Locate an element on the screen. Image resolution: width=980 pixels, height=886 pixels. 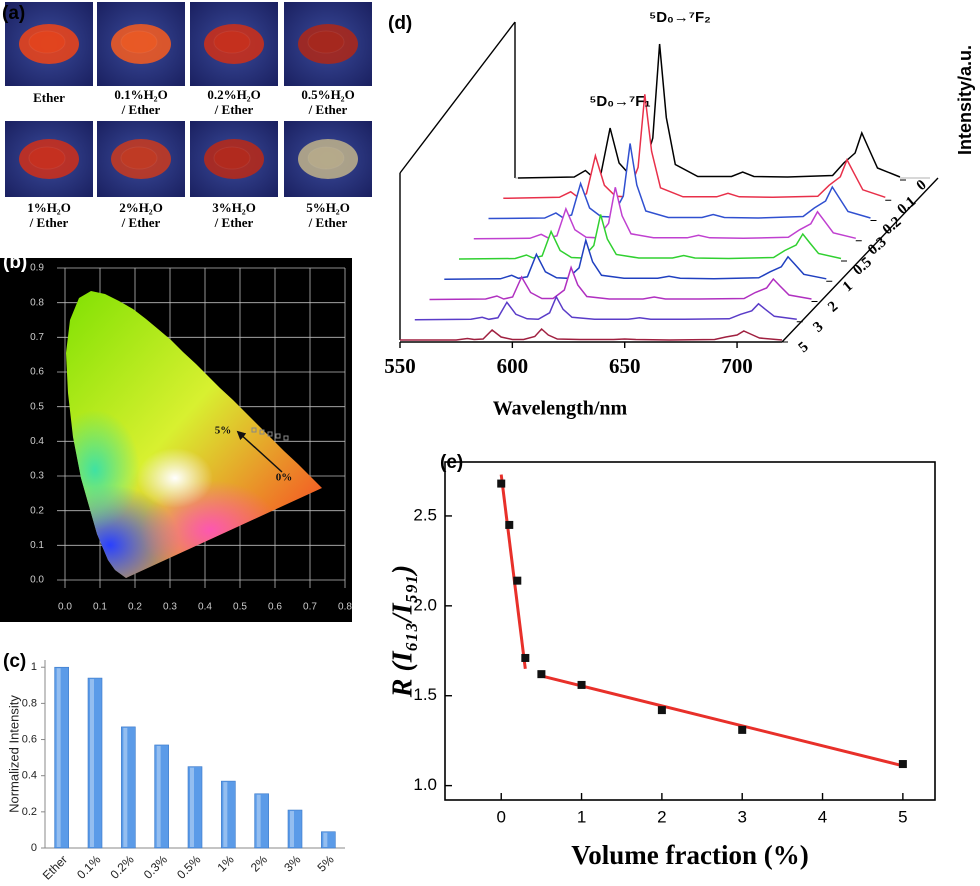
x-tick-label: 0.4 is located at coordinates (205, 607).